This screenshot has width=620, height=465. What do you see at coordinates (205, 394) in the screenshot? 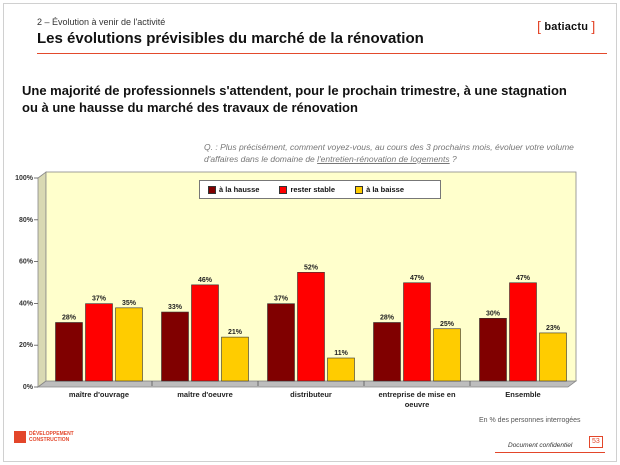
I see `x-tick-label: maître d'oeuvre` at bounding box center [205, 394].